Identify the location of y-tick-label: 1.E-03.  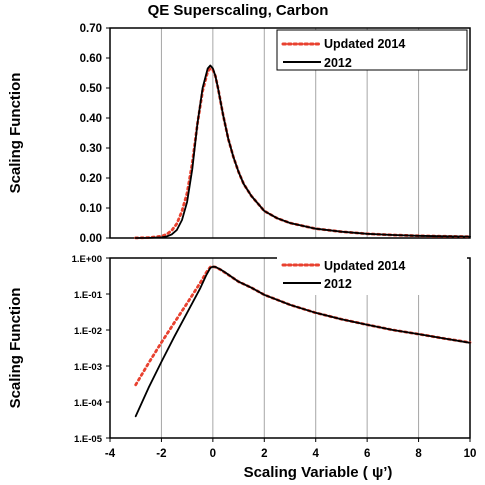
(88, 367).